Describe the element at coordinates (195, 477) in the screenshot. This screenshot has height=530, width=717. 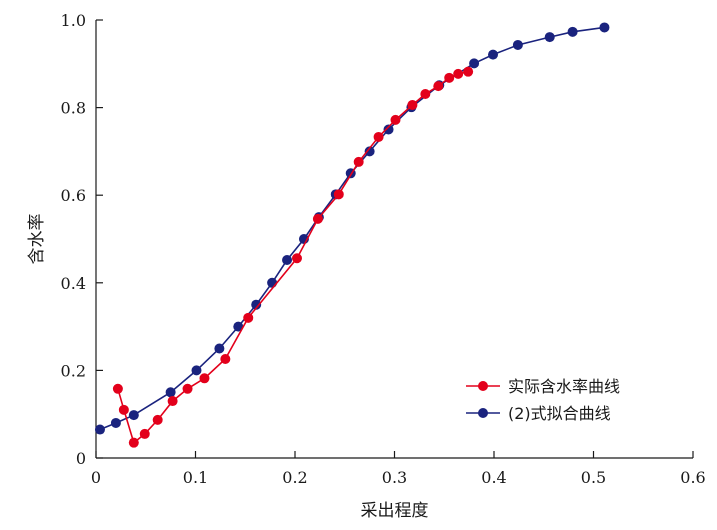
I see `x-tick-label: 0.1` at that location.